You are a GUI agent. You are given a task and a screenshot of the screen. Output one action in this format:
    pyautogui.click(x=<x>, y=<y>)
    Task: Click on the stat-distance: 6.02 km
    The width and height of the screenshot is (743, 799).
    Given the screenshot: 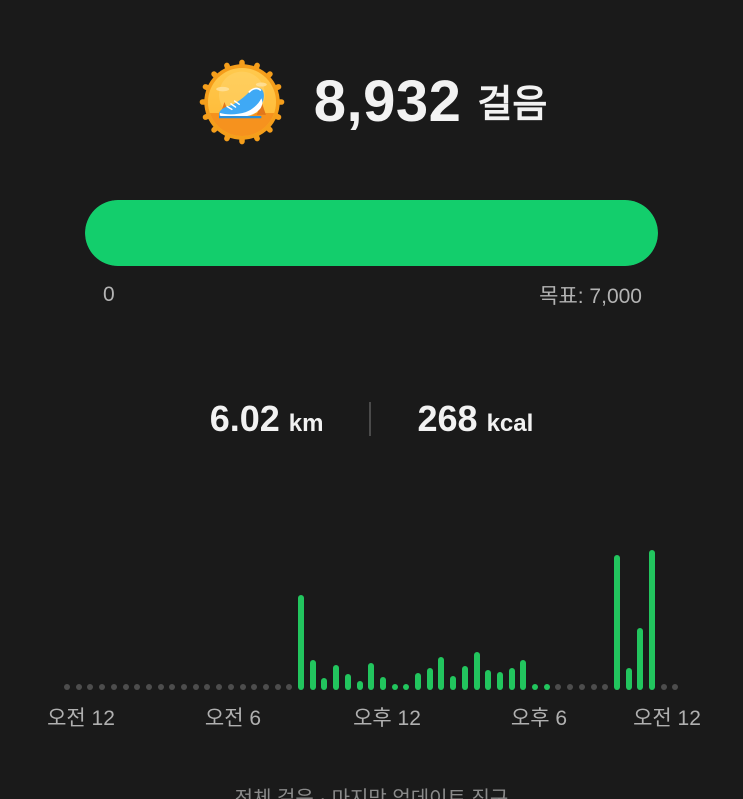 What is the action you would take?
    pyautogui.click(x=267, y=419)
    